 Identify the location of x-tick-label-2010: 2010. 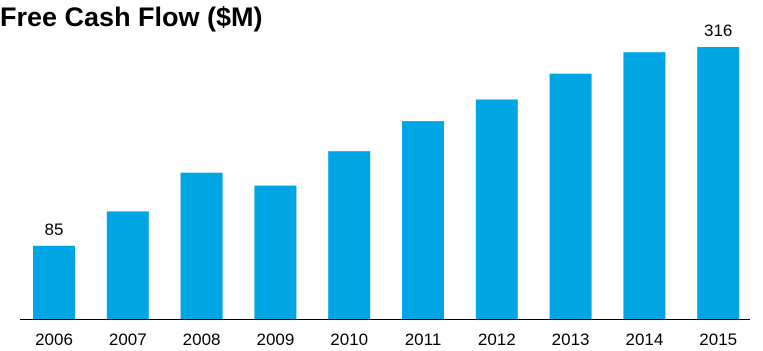
(349, 339).